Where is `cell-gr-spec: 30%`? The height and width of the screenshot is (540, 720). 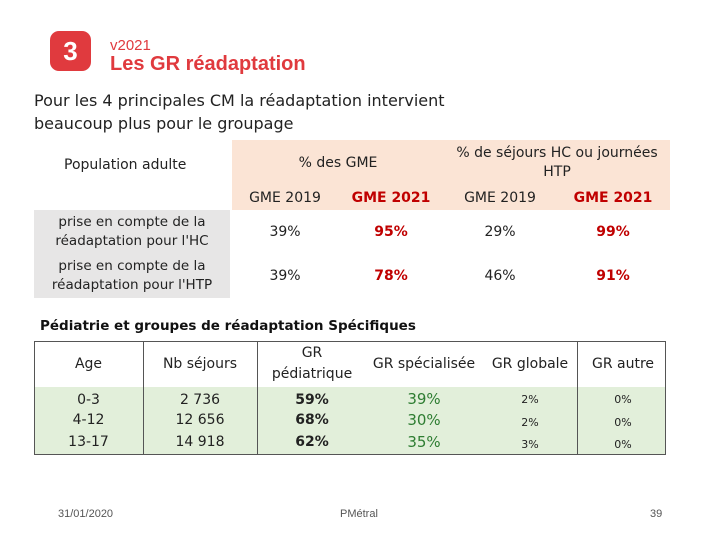 cell-gr-spec: 30% is located at coordinates (424, 420).